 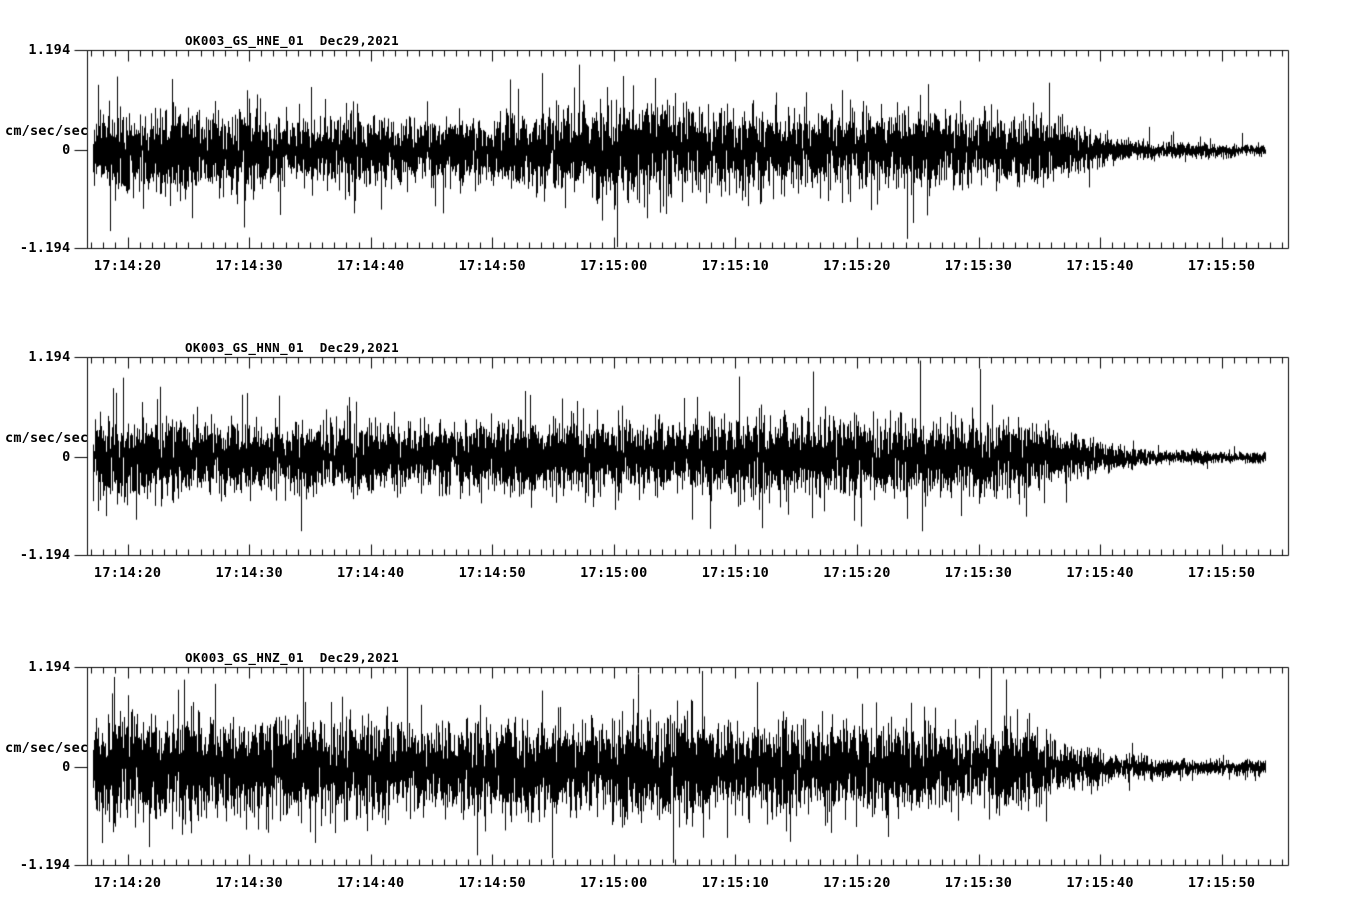 I want to click on y-axis-min-label-hnn: -1.194, so click(x=45, y=554).